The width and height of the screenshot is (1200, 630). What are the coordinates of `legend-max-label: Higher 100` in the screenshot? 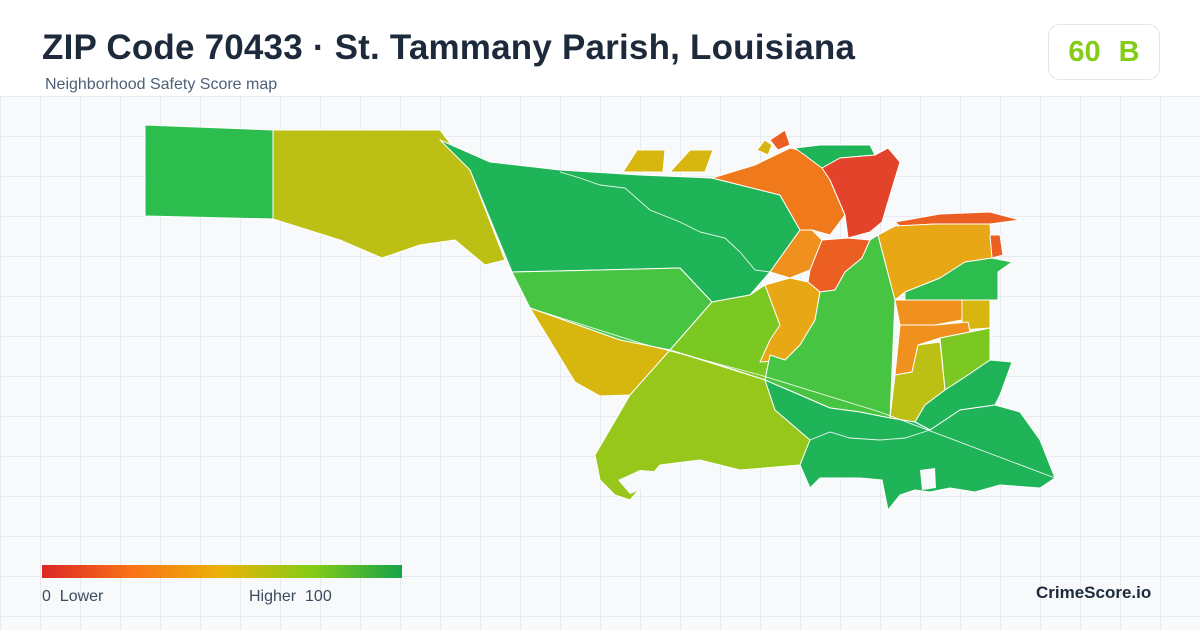 It's located at (290, 597).